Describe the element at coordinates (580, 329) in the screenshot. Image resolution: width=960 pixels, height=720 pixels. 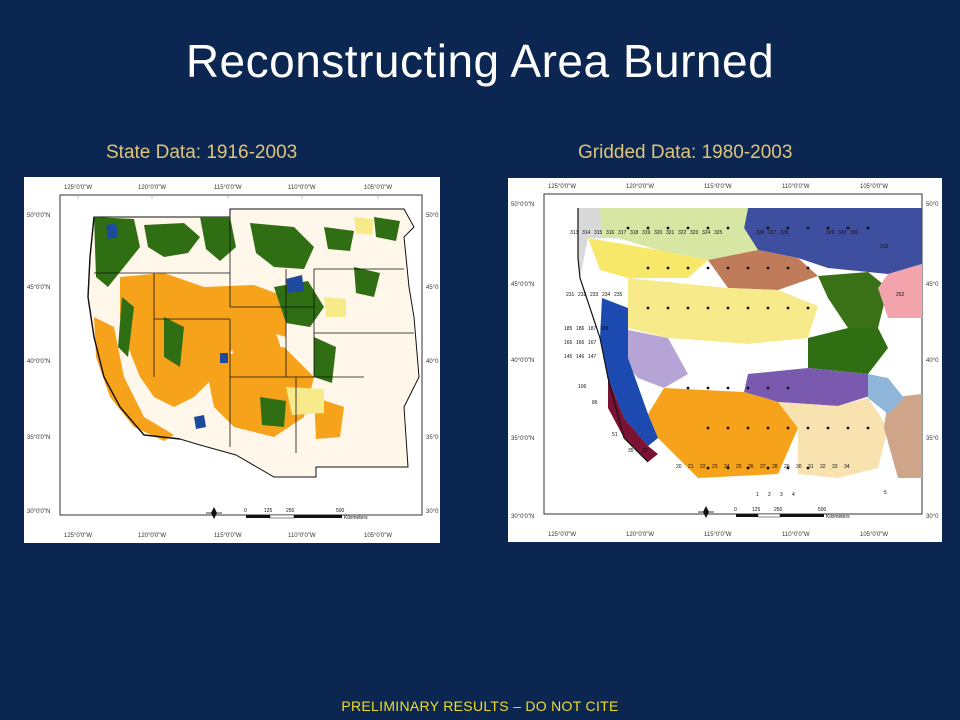
I see `cell-186: 186` at that location.